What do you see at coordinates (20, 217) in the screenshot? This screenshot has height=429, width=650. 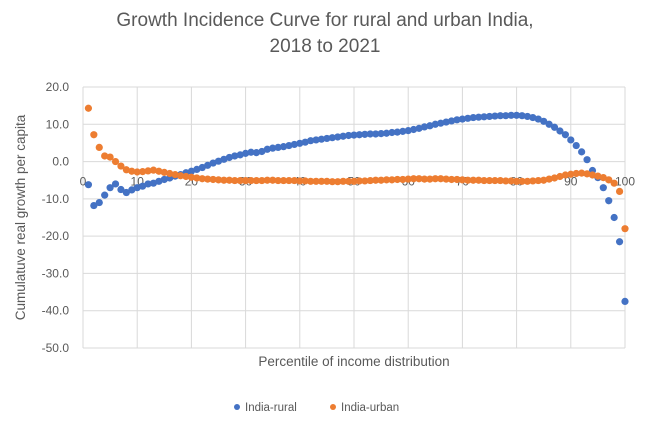 I see `y-axis-label: Cumulatuve real growth per capita` at bounding box center [20, 217].